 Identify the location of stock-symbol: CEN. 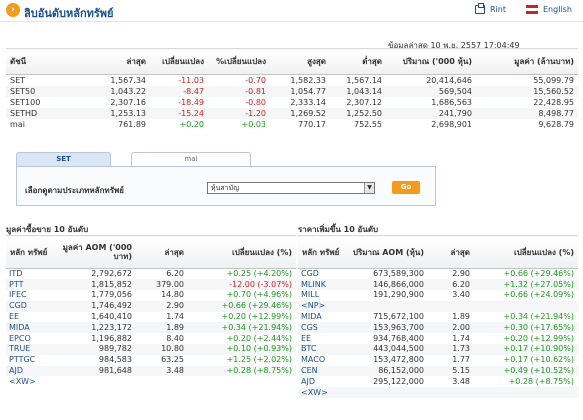
(324, 371).